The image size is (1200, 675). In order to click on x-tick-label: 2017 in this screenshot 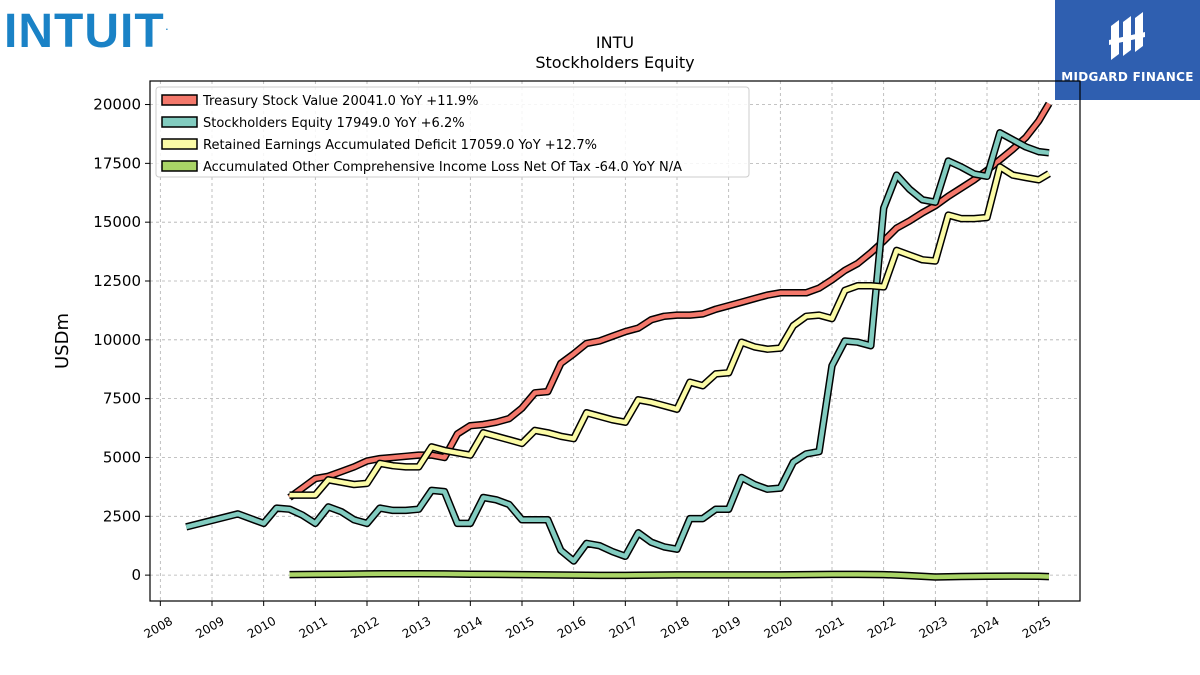, I will do `click(623, 627)`.